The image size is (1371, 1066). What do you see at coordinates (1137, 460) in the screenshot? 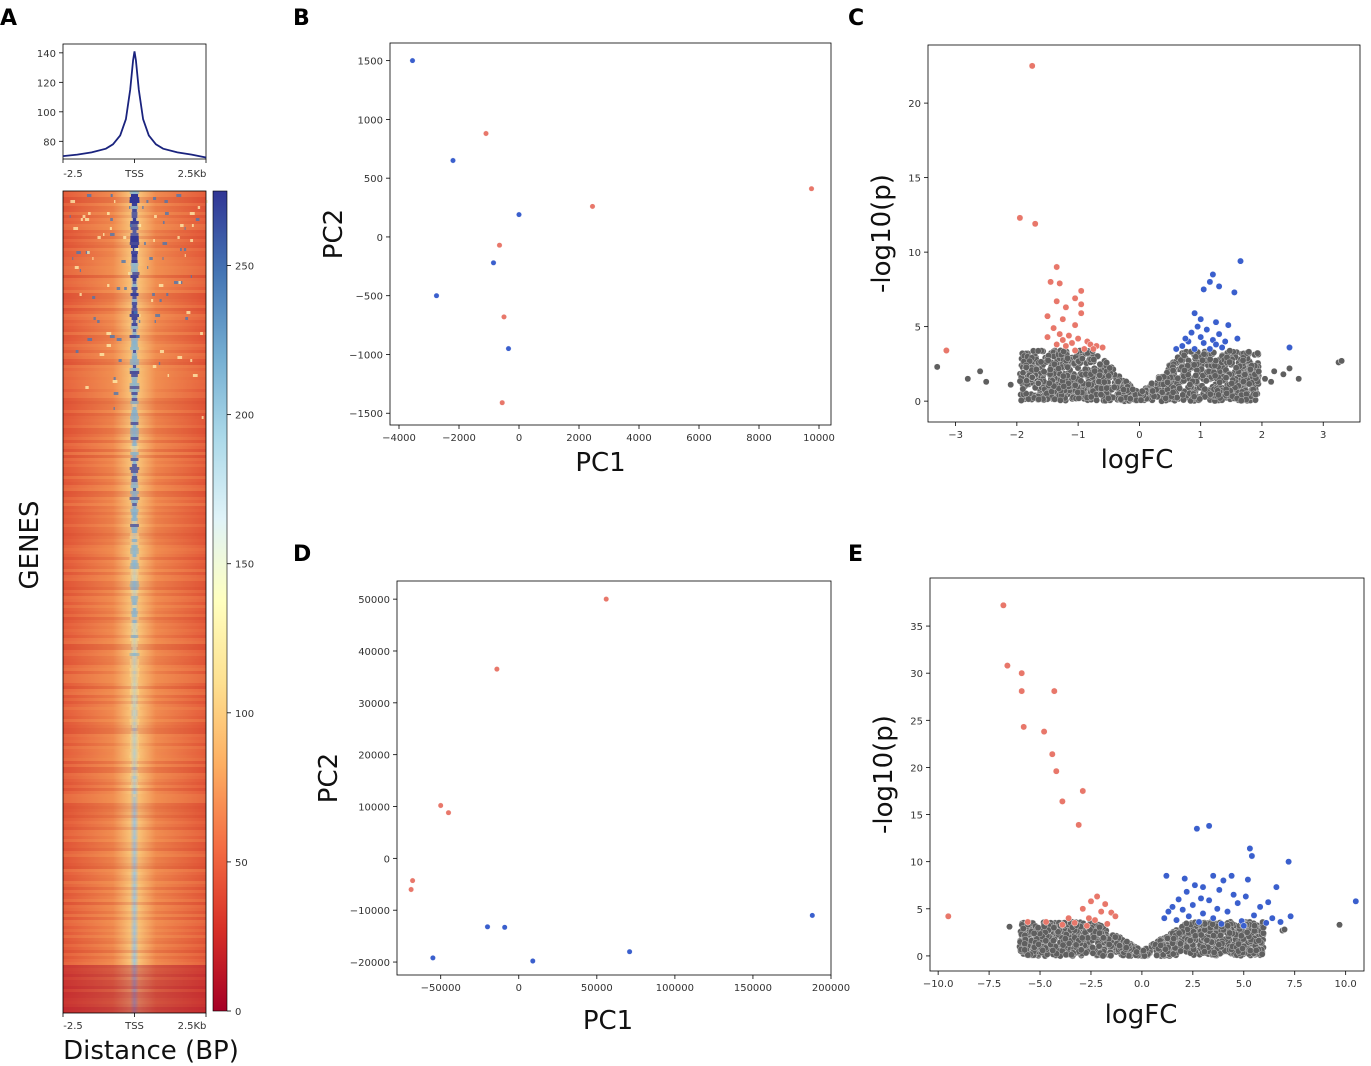
I see `x-axis-label: logFC` at bounding box center [1137, 460].